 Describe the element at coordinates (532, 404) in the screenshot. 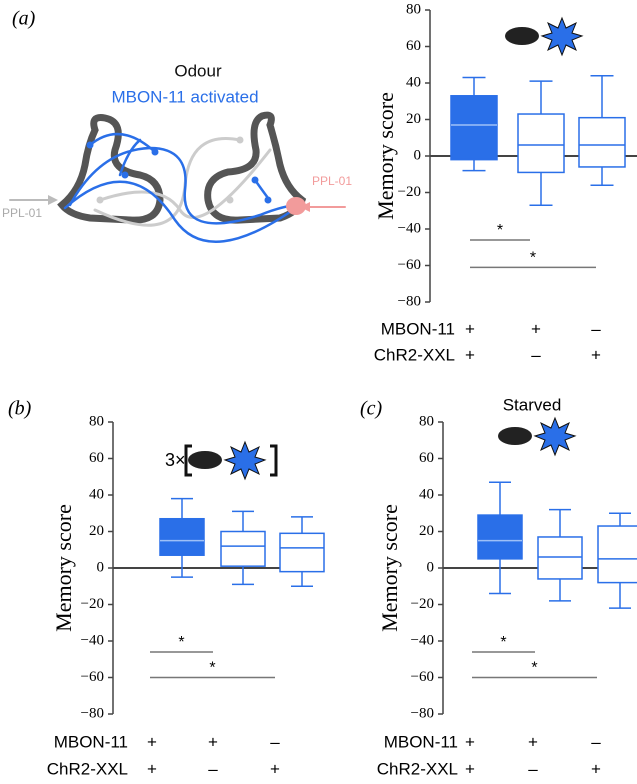

I see `chart-title: Starved` at that location.